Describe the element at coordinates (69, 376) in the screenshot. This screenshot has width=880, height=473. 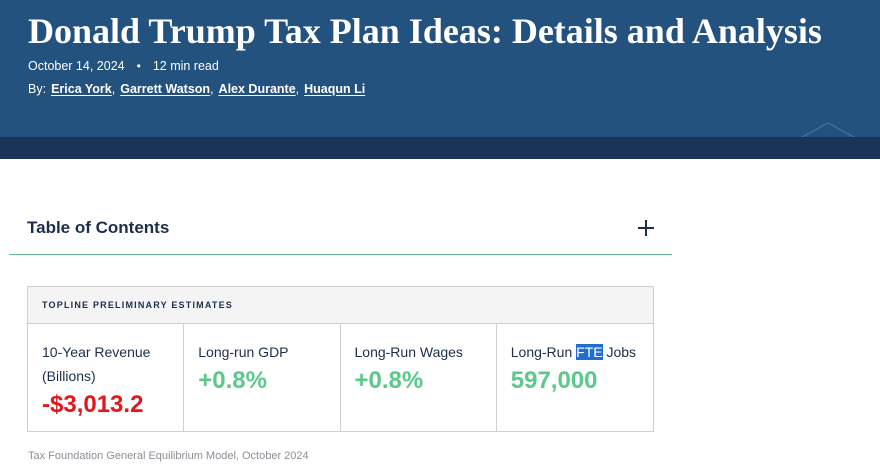
I see `estimate-revenue-unit: (Billions)` at that location.